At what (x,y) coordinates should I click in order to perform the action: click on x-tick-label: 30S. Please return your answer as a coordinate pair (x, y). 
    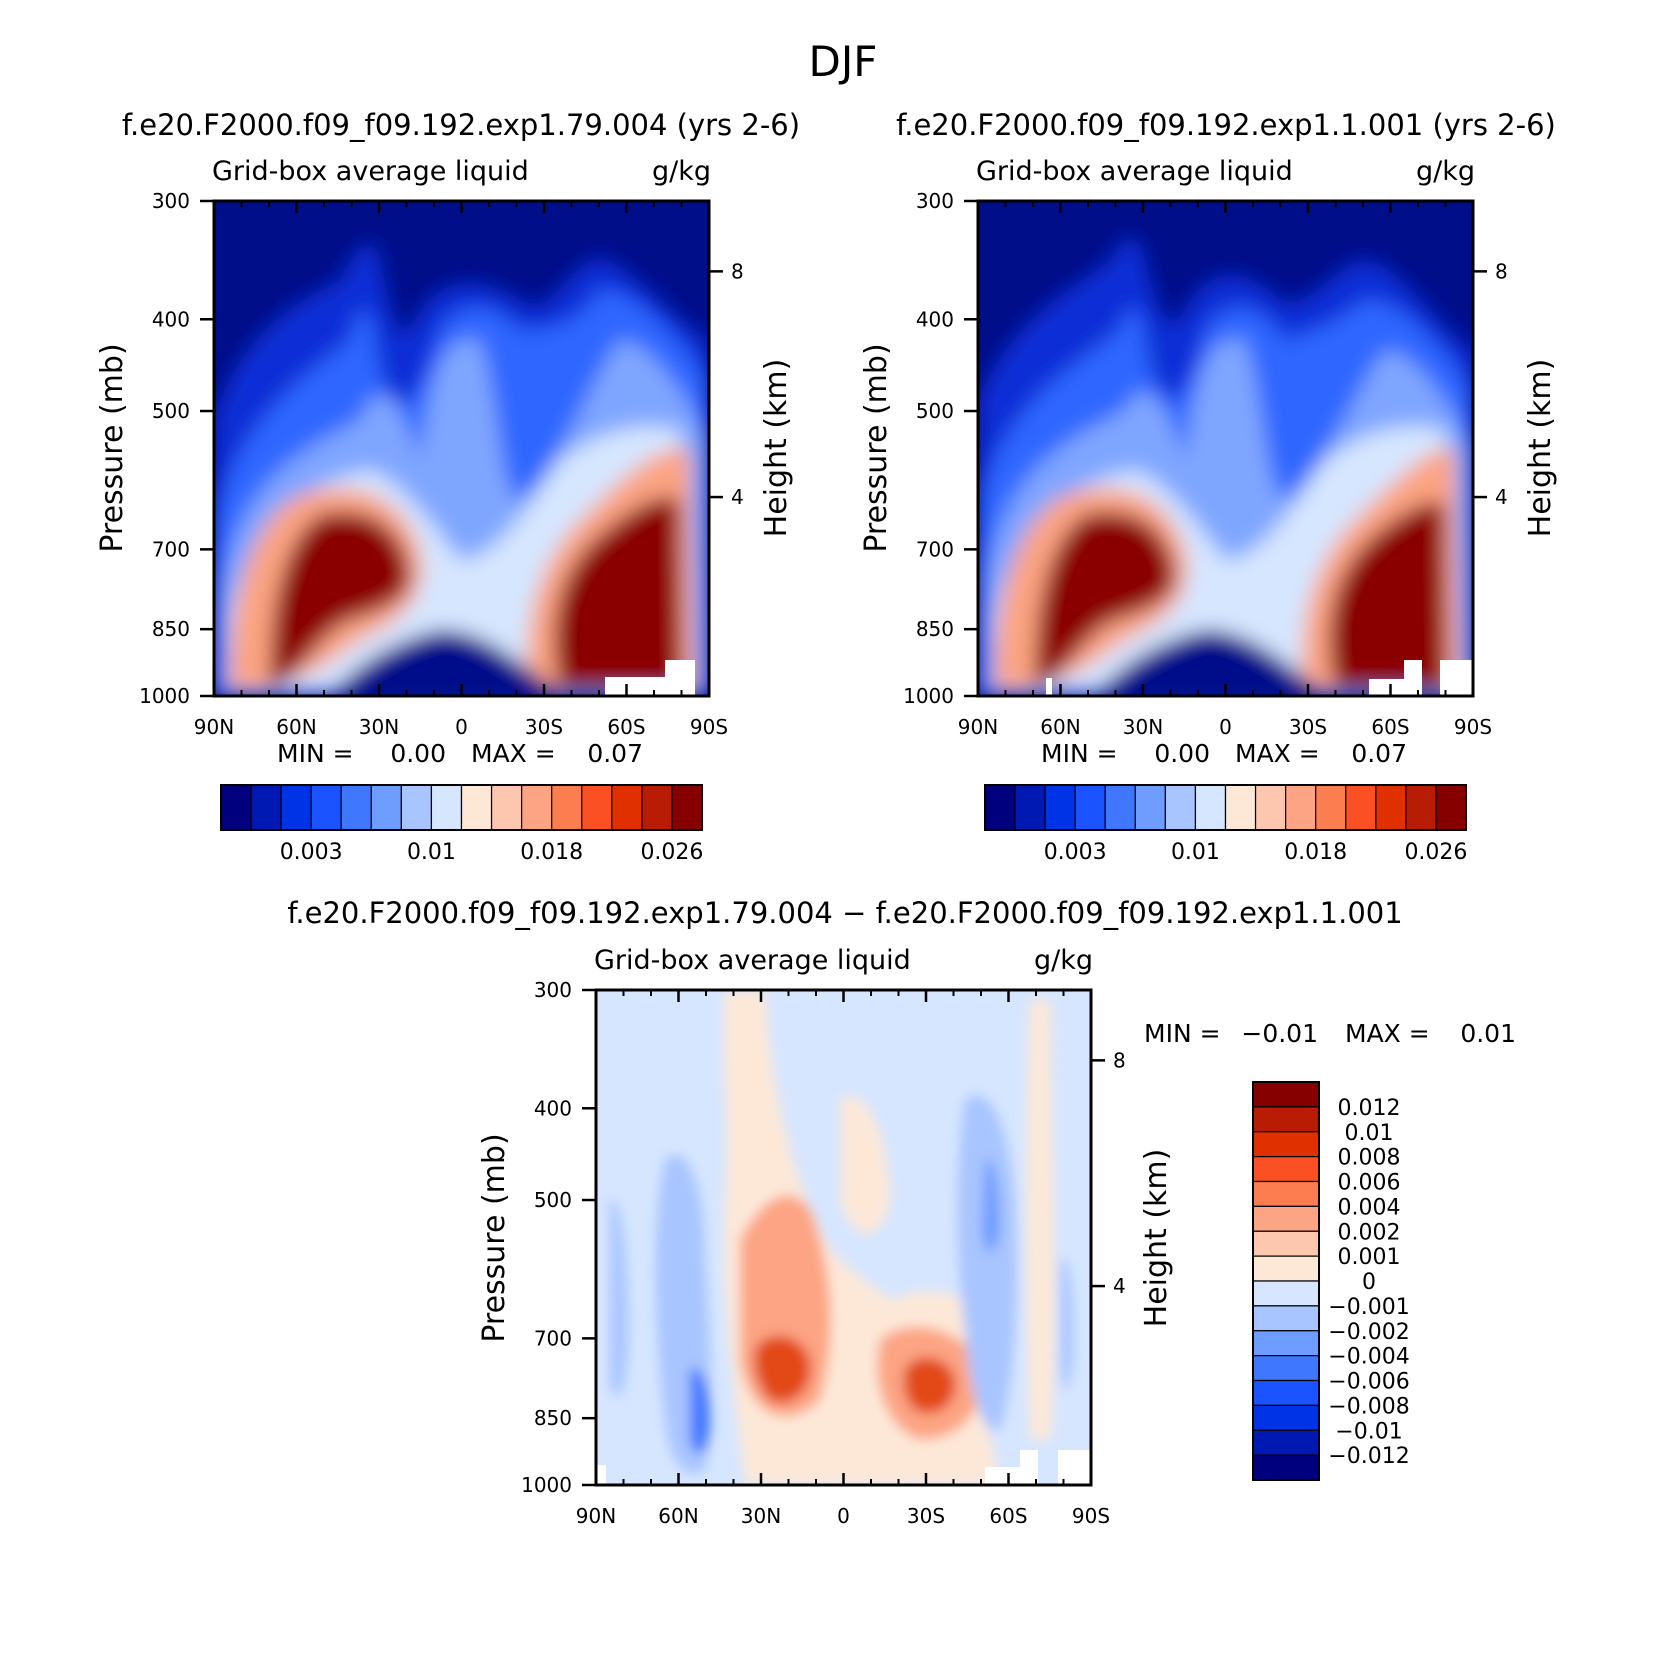
    Looking at the image, I should click on (926, 1516).